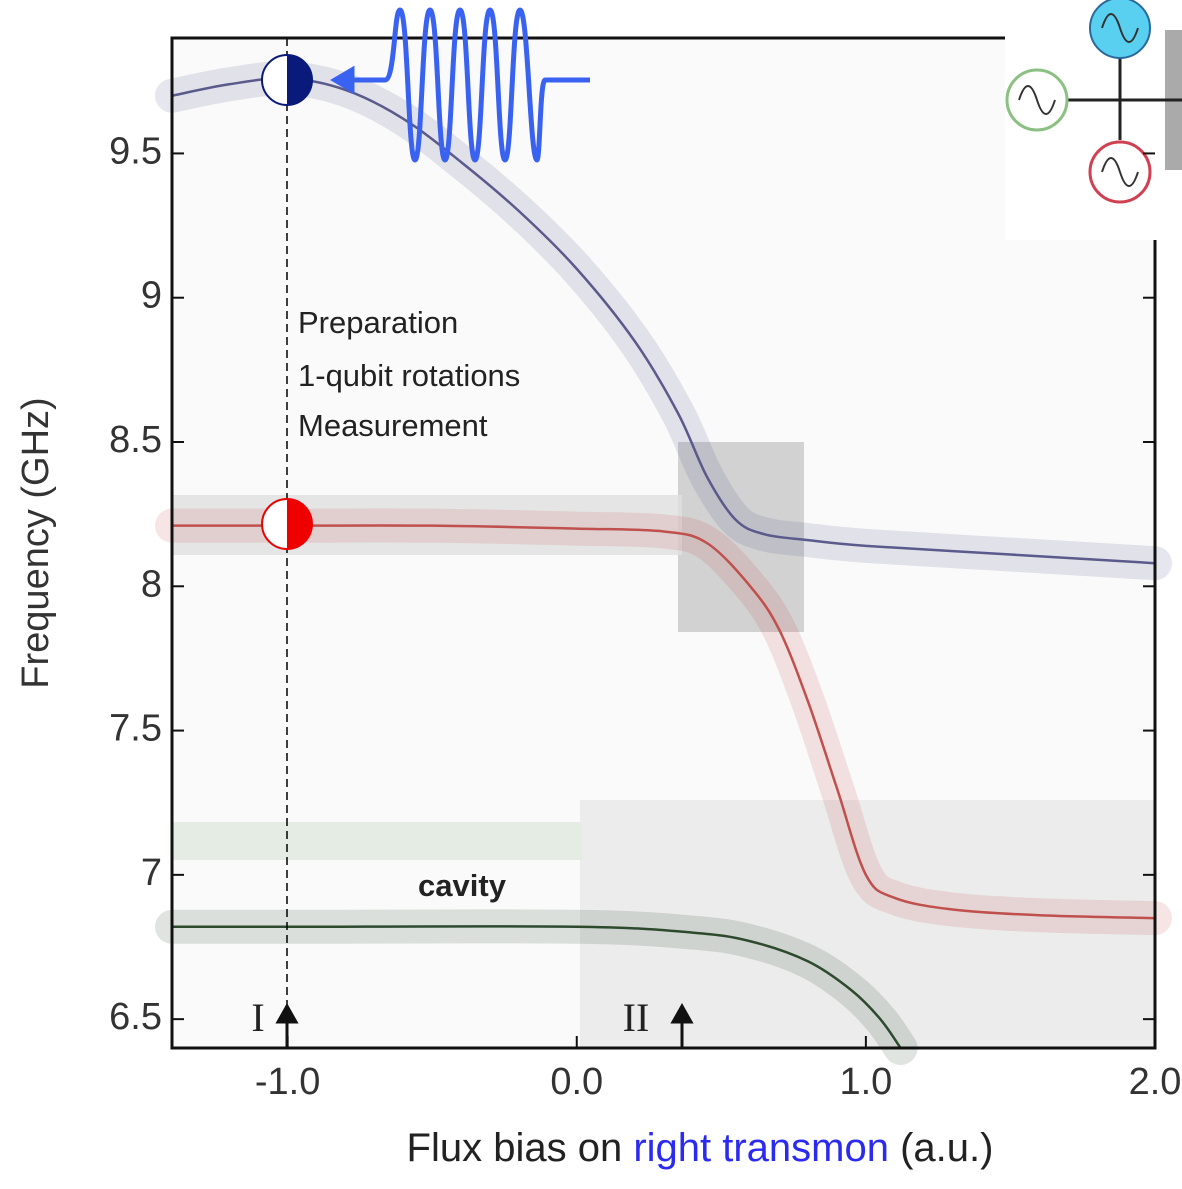  Describe the element at coordinates (151, 873) in the screenshot. I see `y-tick-label: 7` at that location.